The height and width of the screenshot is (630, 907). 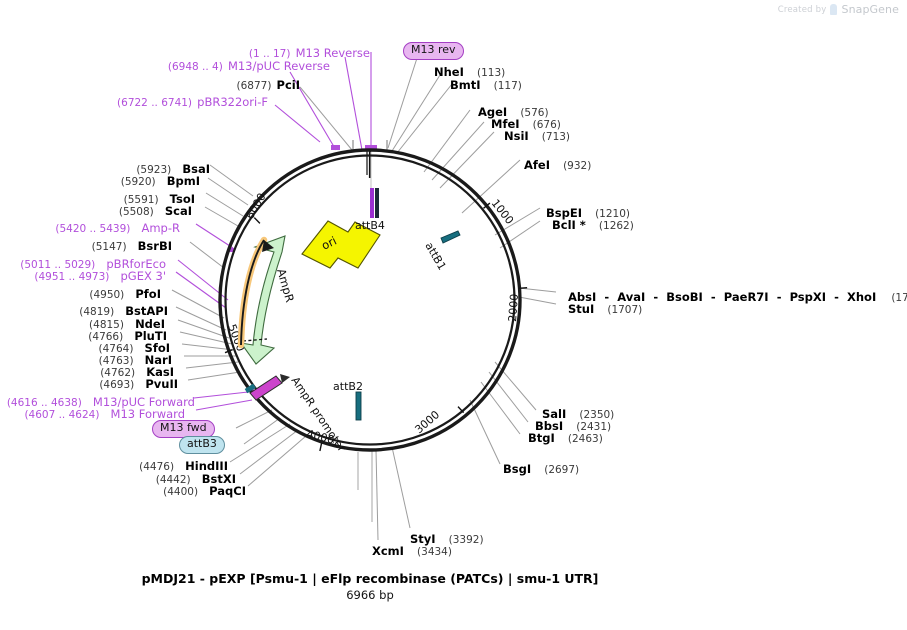 I want to click on enzyme-sfoi-pos: (4764), so click(x=116, y=349).